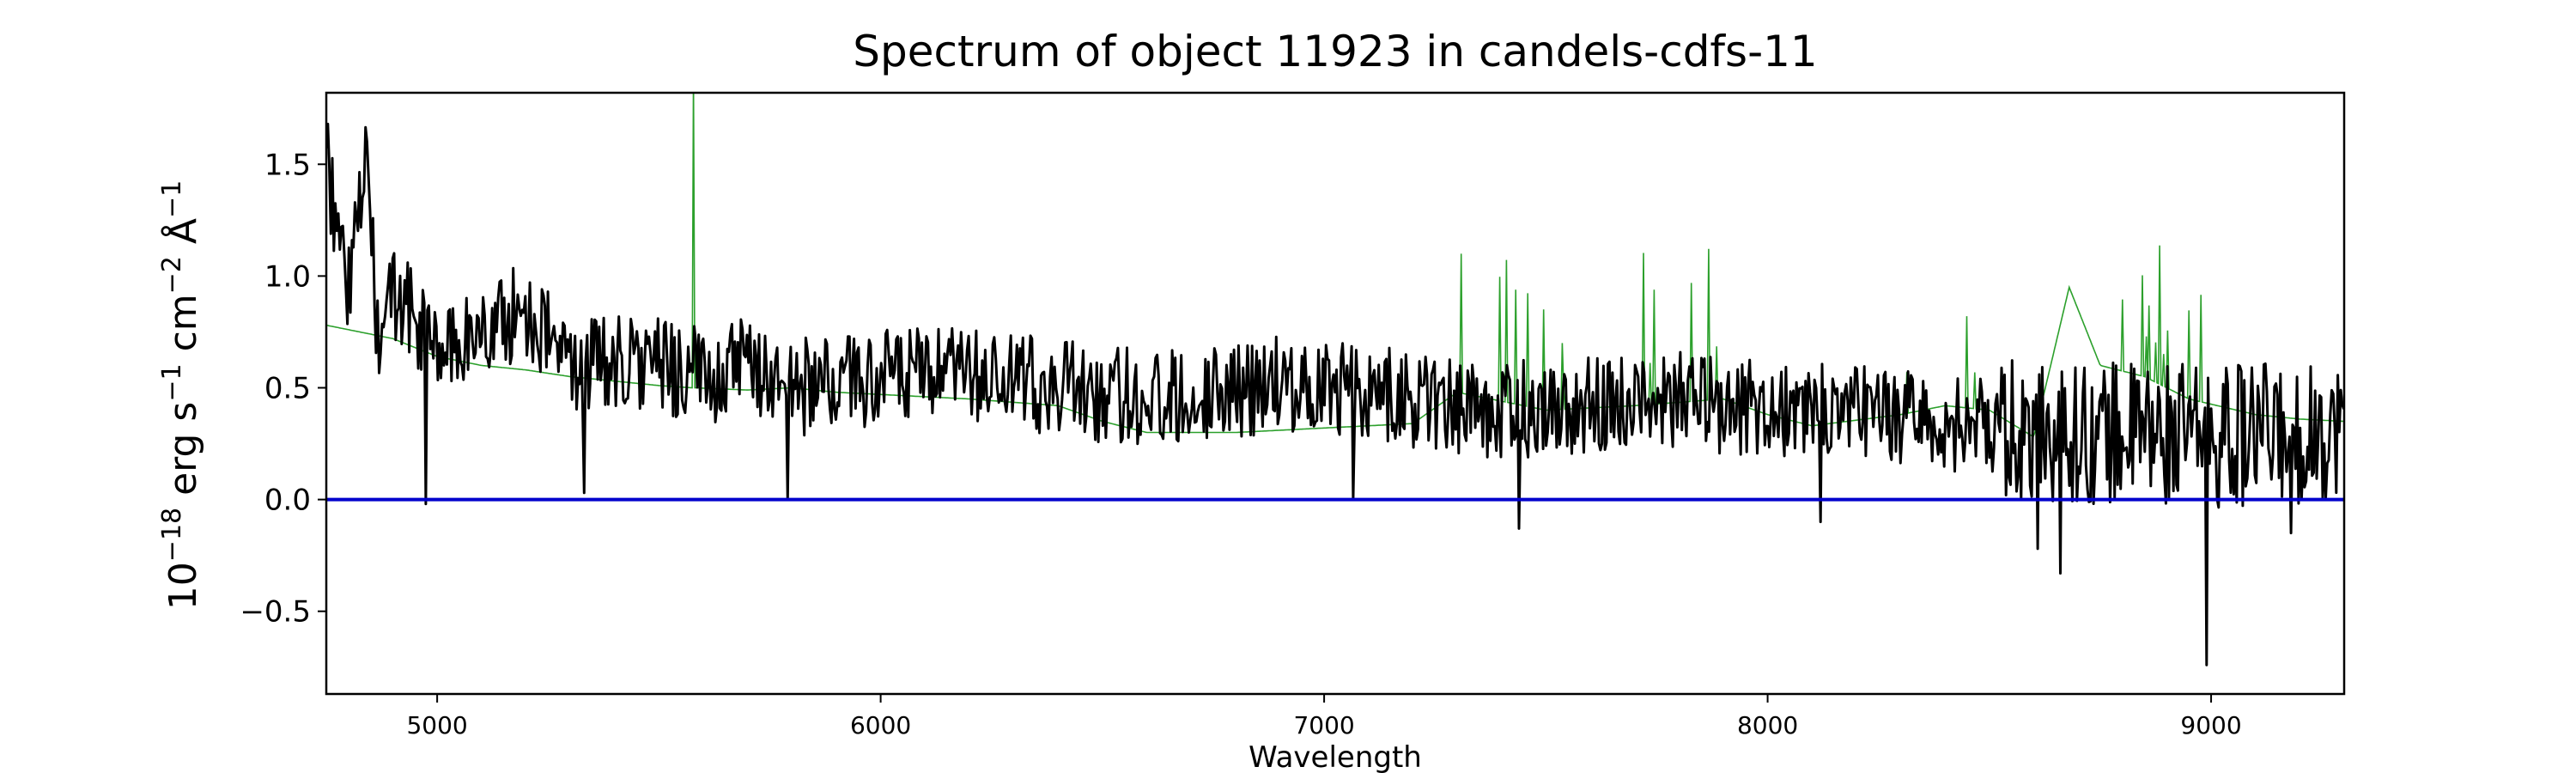 The image size is (2576, 773). What do you see at coordinates (287, 165) in the screenshot?
I see `y-tick-label: 1.5` at bounding box center [287, 165].